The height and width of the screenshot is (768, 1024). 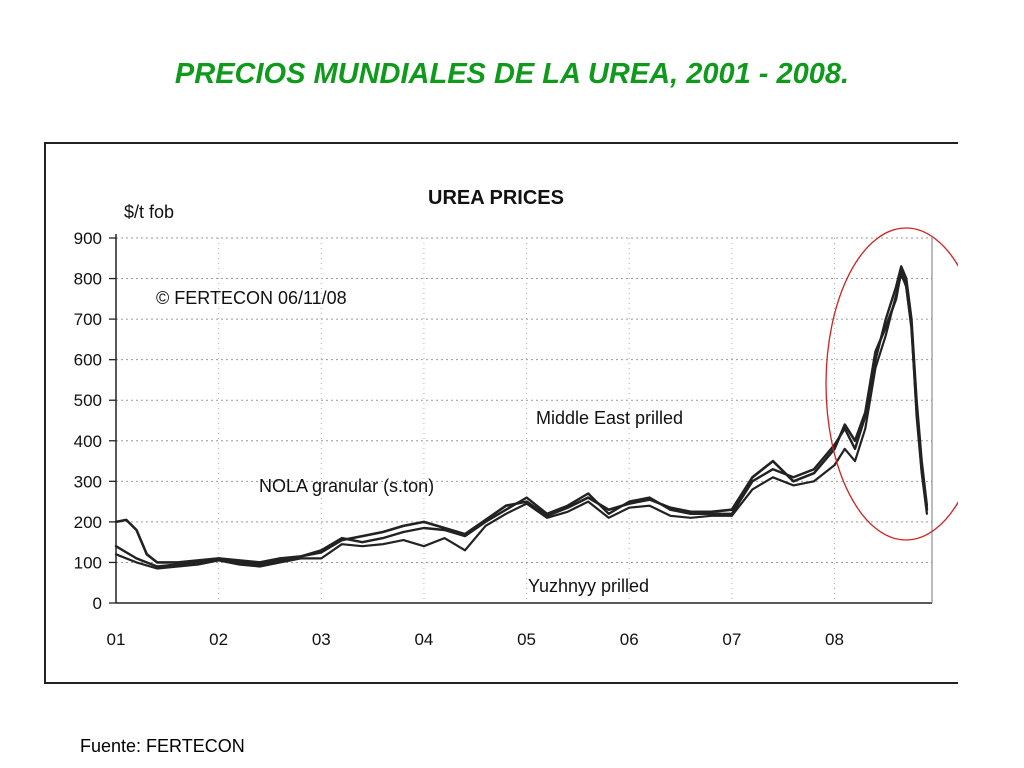 What do you see at coordinates (88, 400) in the screenshot?
I see `y-tick-label: 500` at bounding box center [88, 400].